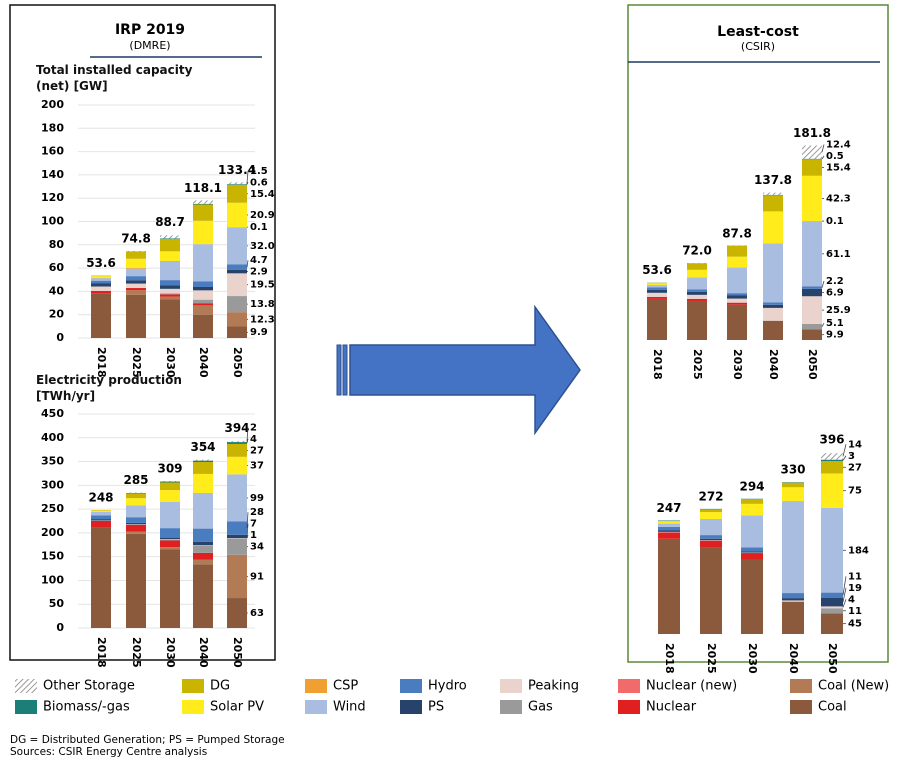  I want to click on segment-label: 0.1, so click(259, 227).